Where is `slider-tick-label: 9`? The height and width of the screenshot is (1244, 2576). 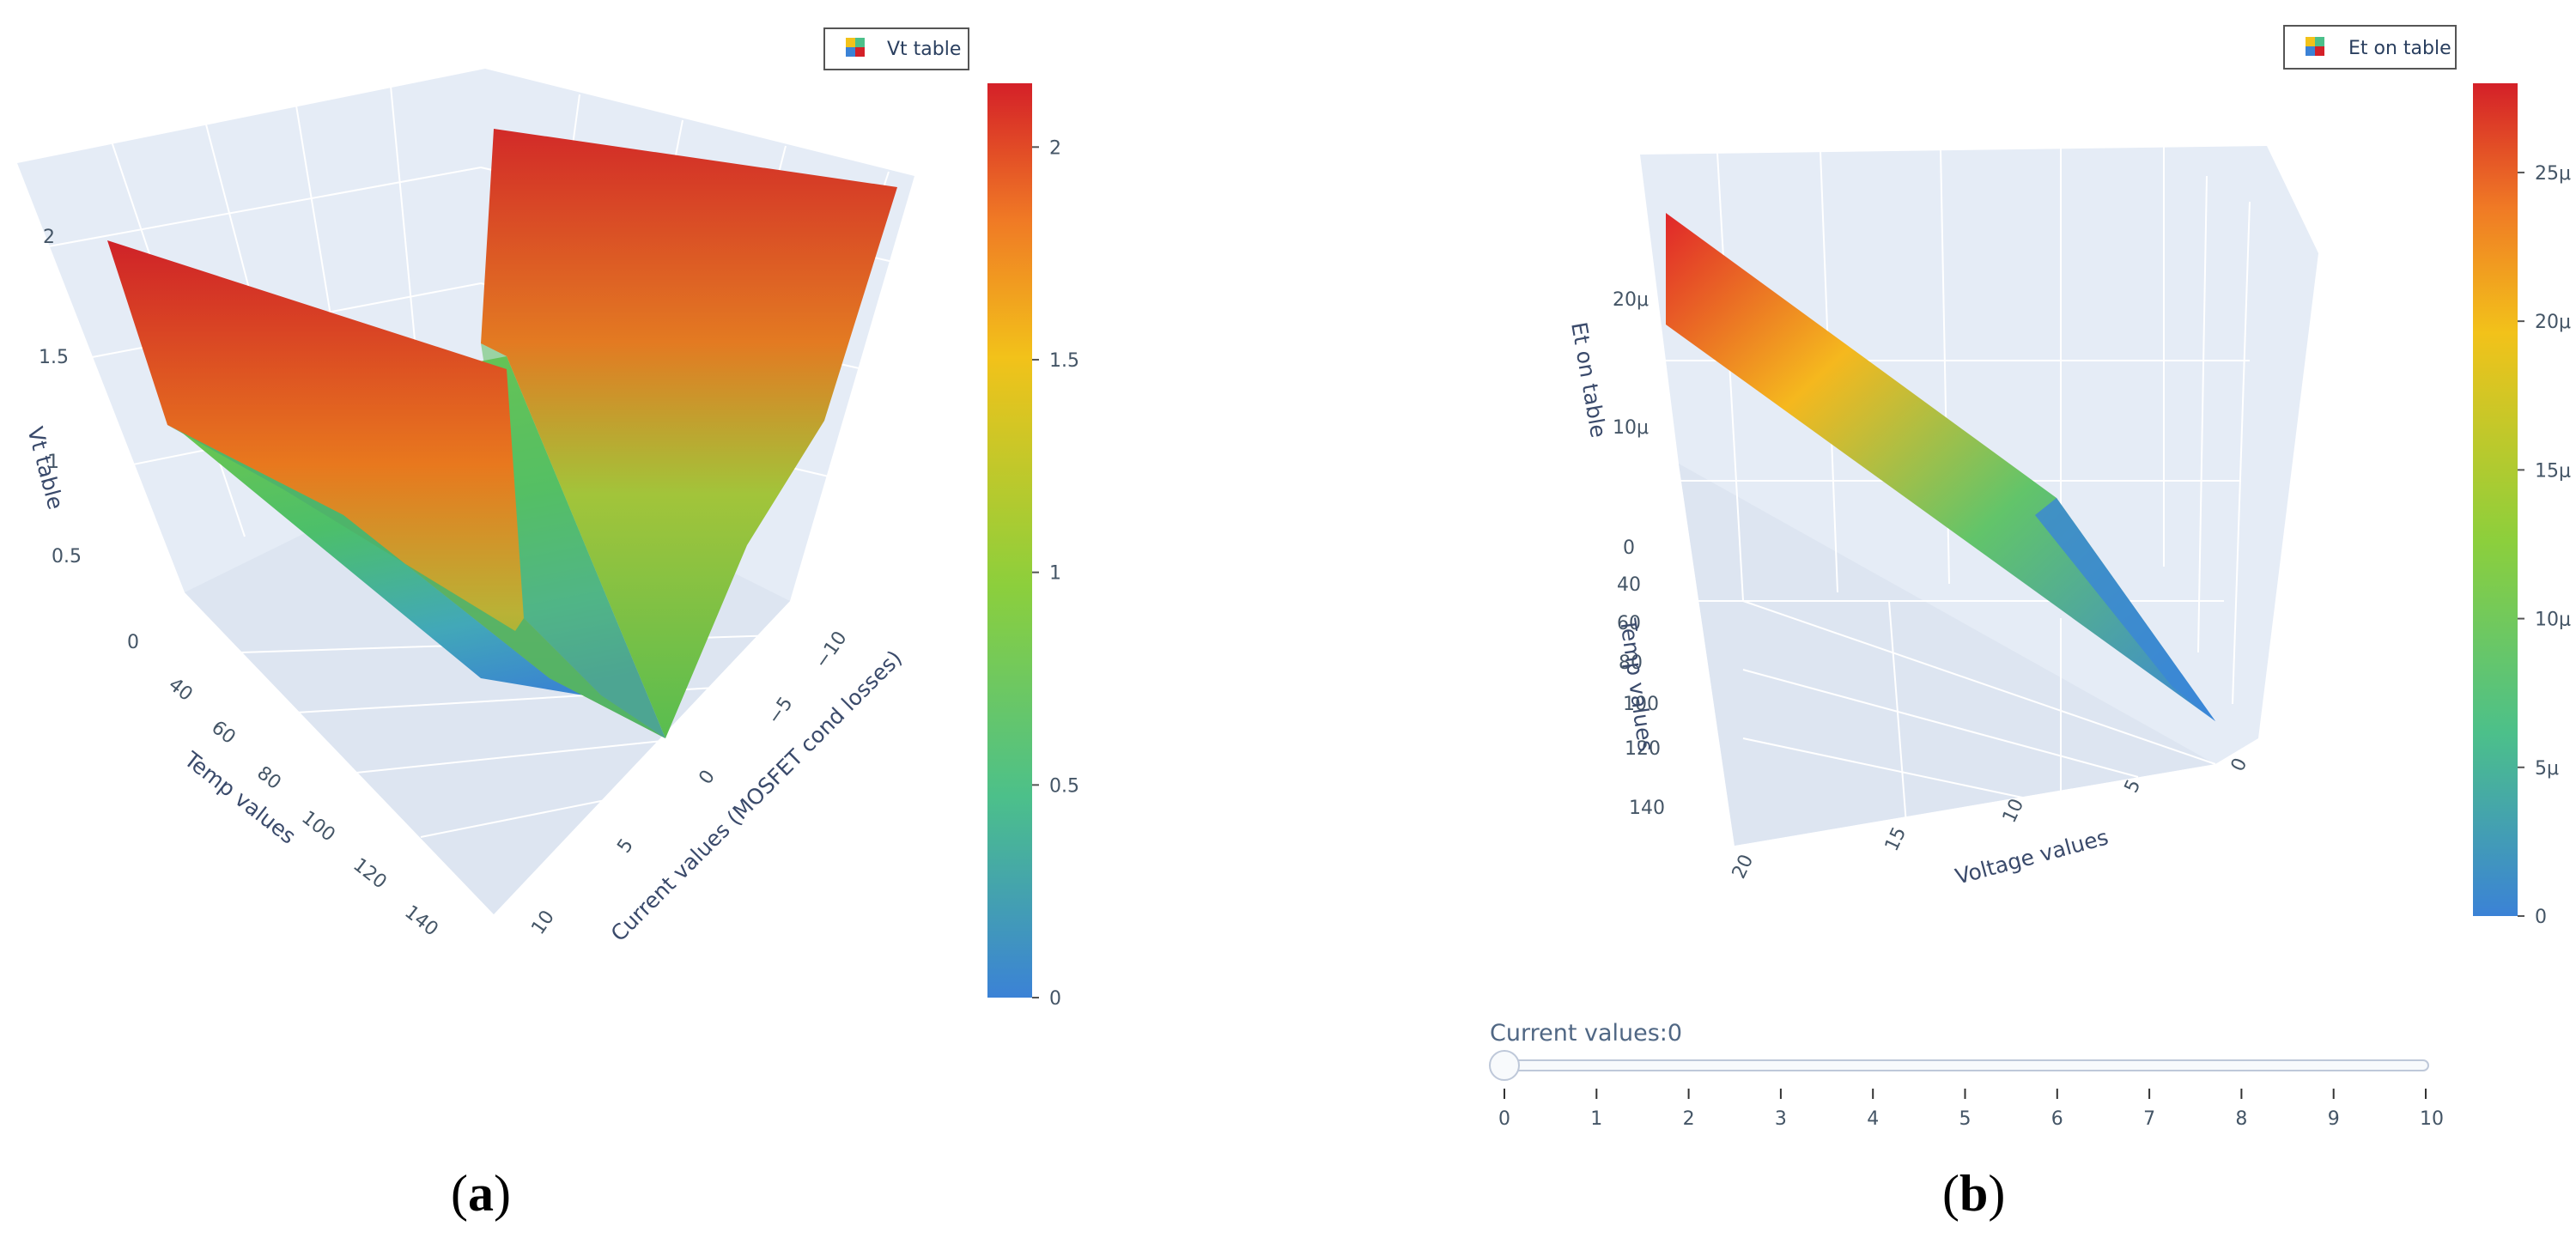
slider-tick-label: 9 is located at coordinates (2334, 1119).